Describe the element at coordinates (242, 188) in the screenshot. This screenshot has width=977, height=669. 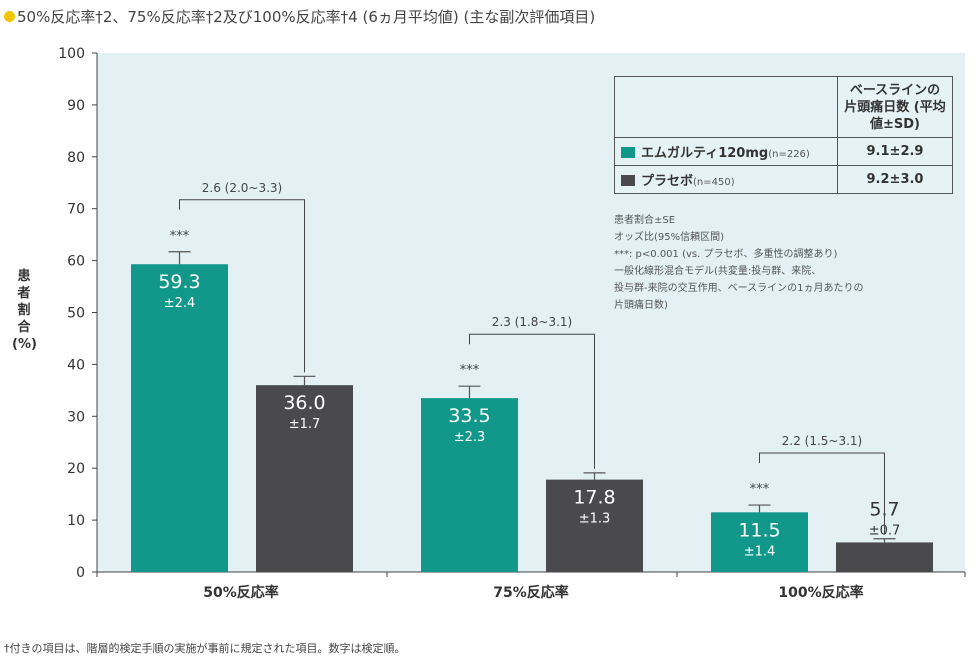
I see `odds-ratio-label: 2.6 (2.0~3.3)` at that location.